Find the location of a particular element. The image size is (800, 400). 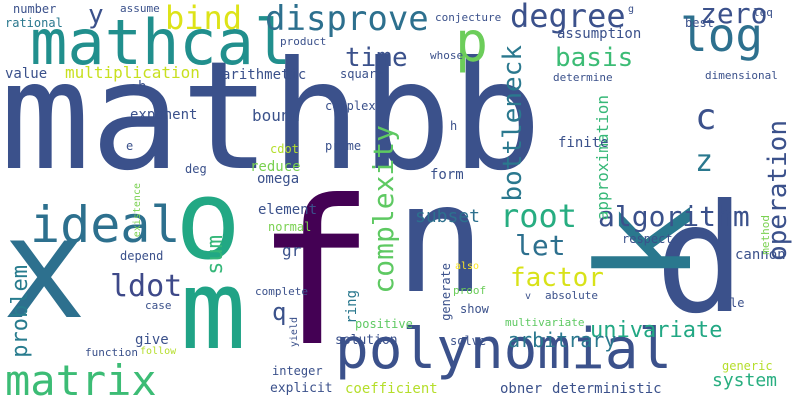

word-cdot: cdot is located at coordinates (284, 149).